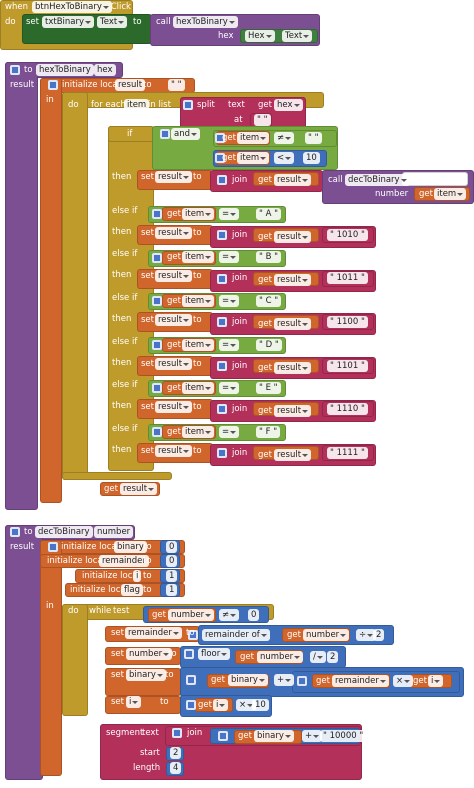  I want to click on dropdown-field: hex, so click(288, 105).